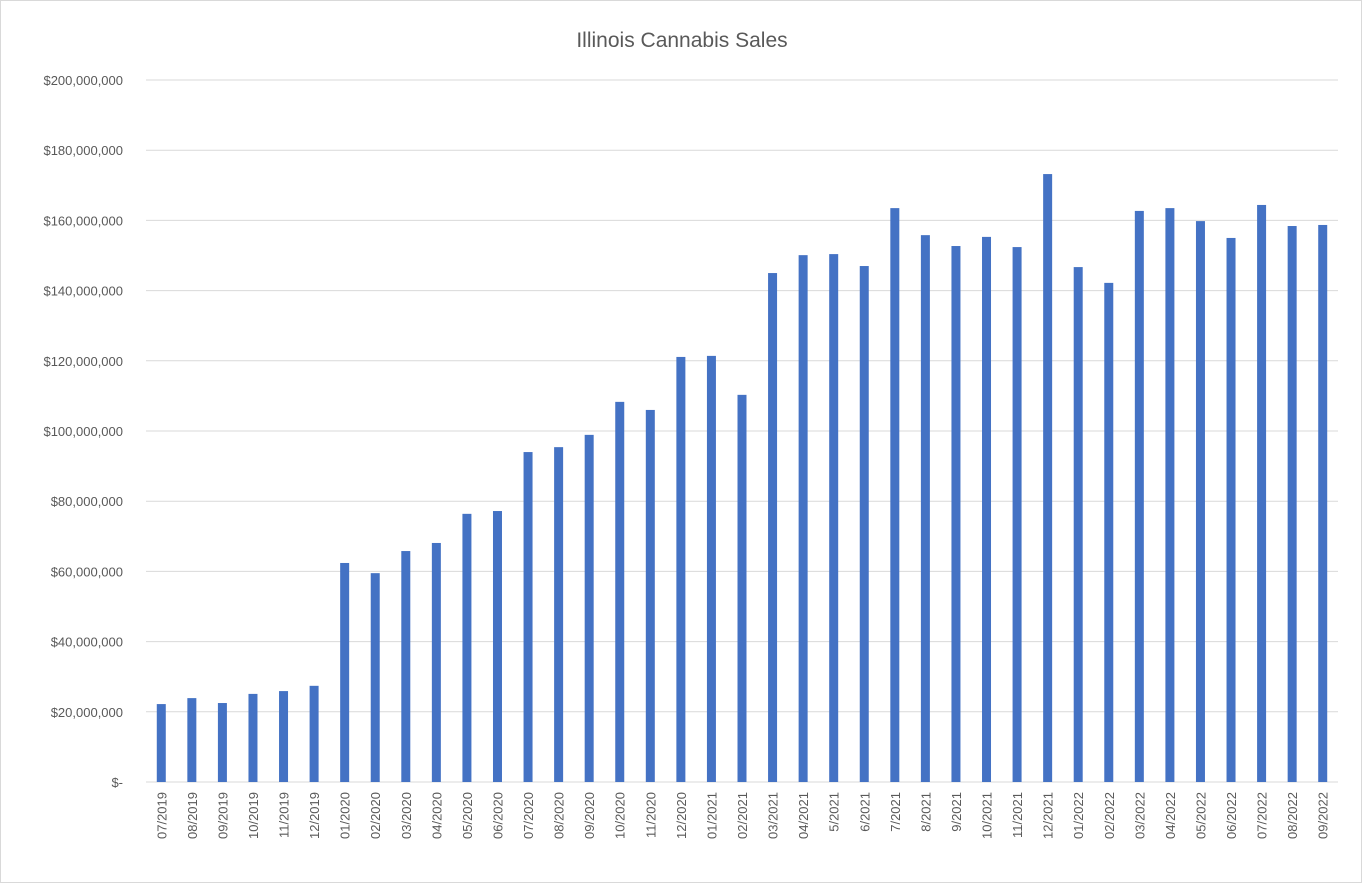 This screenshot has height=884, width=1362. What do you see at coordinates (803, 815) in the screenshot?
I see `x-tick-label: 04/2021` at bounding box center [803, 815].